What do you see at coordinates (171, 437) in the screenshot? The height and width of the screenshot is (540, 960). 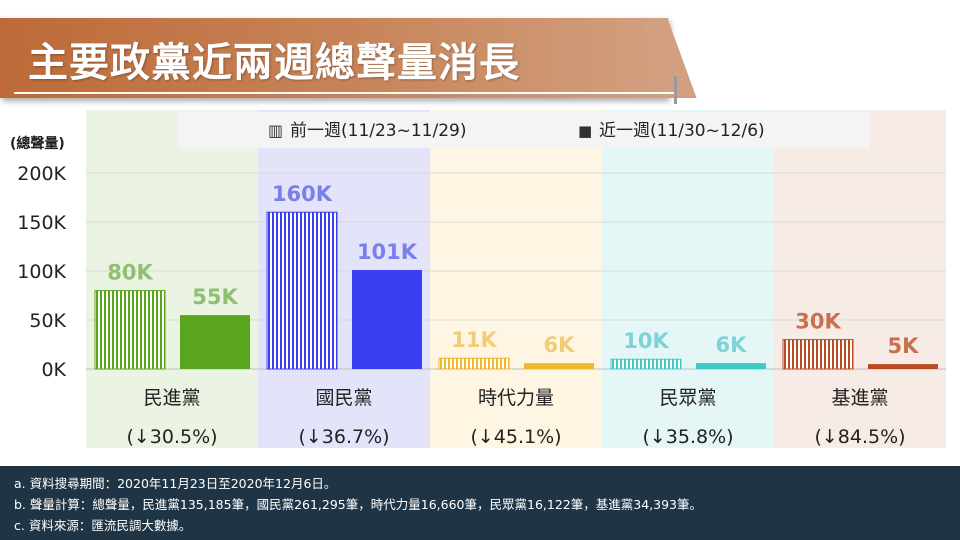 I see `change-label: (↓30.5%)` at bounding box center [171, 437].